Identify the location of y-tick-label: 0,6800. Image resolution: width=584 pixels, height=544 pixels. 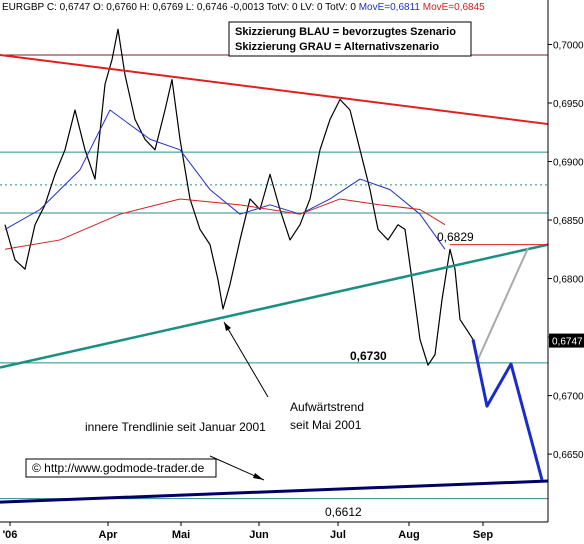
(568, 280).